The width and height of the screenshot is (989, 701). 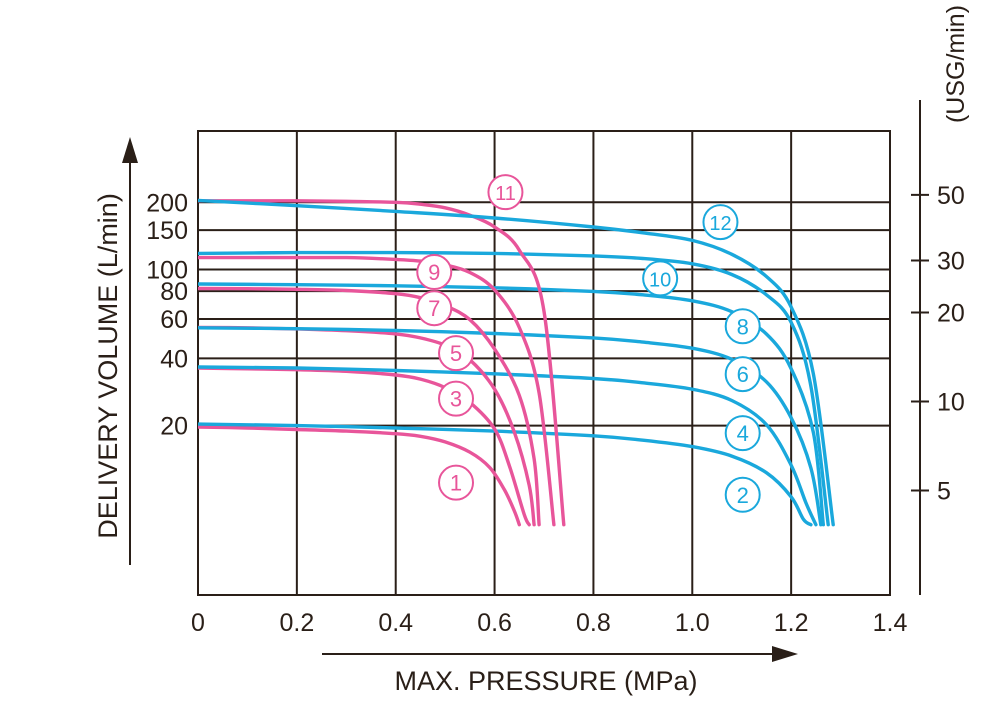 What do you see at coordinates (174, 427) in the screenshot?
I see `y-tick-label: 20` at bounding box center [174, 427].